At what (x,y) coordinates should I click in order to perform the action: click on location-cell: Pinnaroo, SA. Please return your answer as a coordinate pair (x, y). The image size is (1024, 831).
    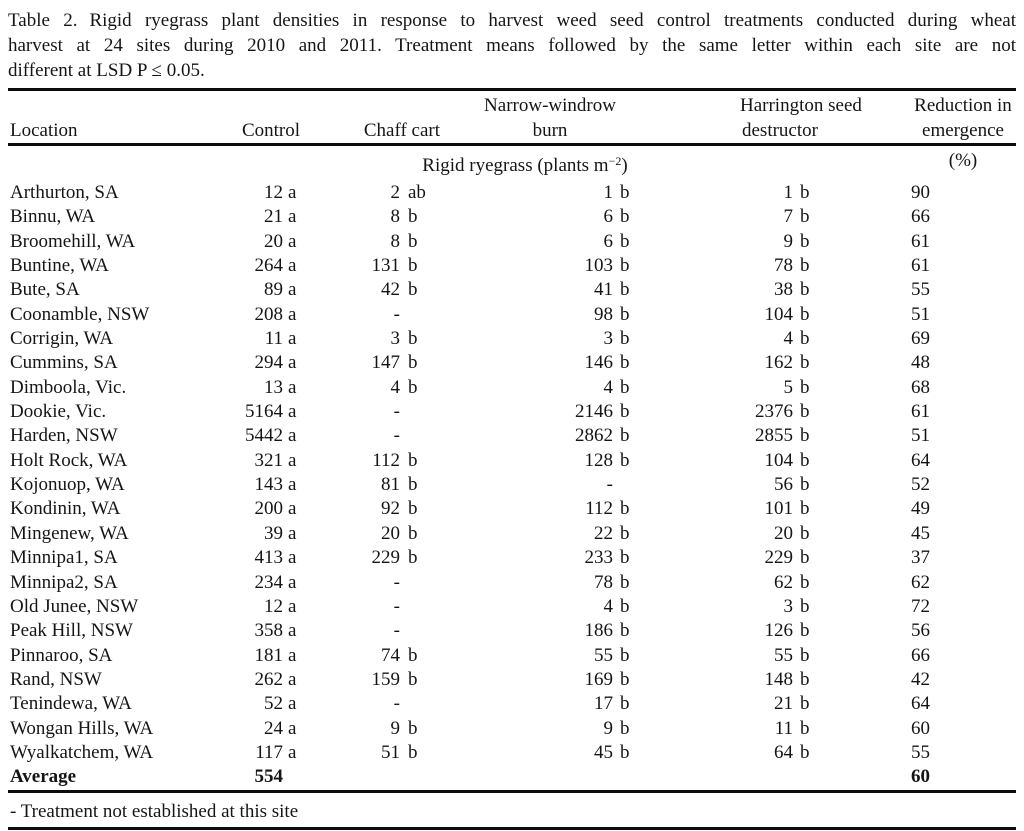
    Looking at the image, I should click on (61, 655).